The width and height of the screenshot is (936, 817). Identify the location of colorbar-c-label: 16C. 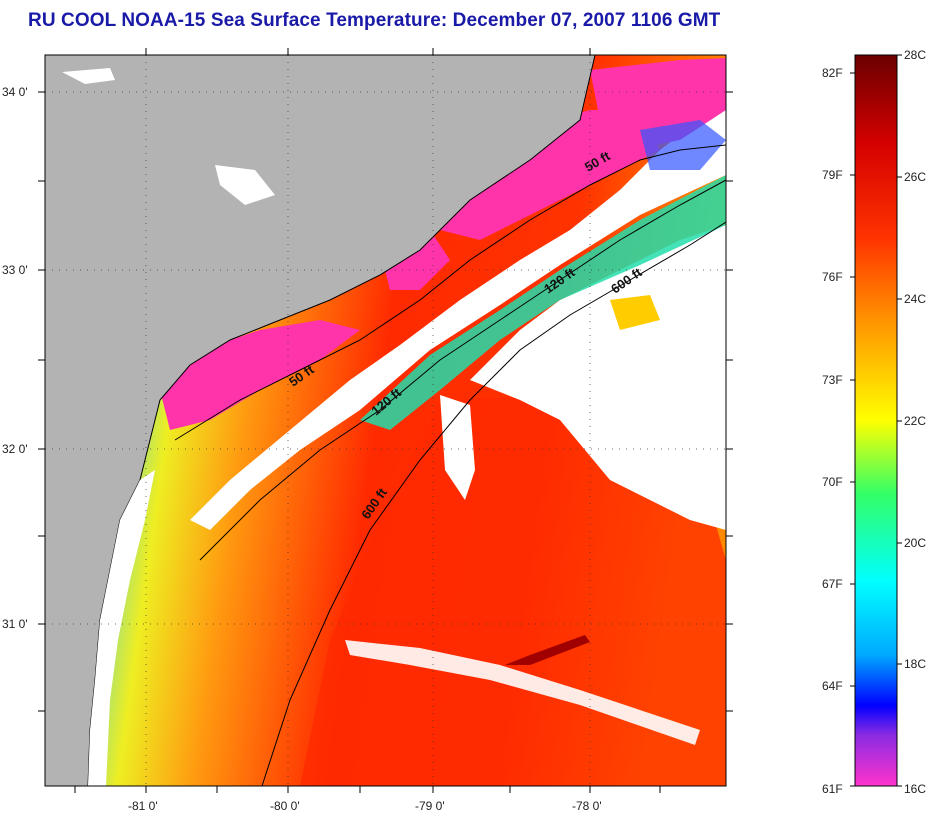
(915, 789).